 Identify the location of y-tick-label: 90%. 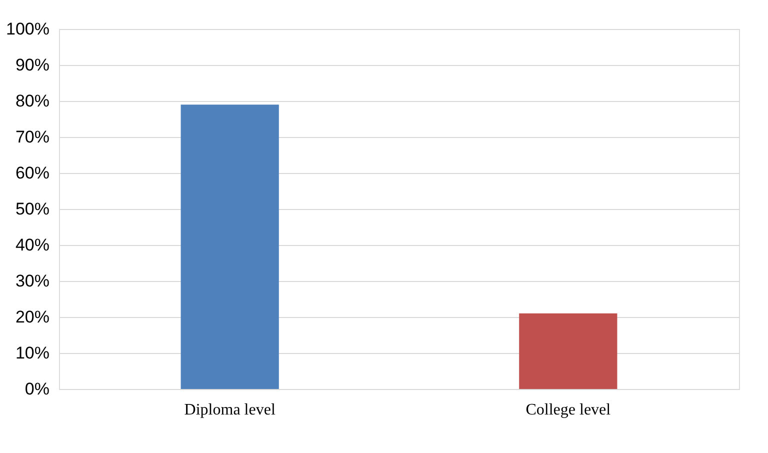
(32, 65).